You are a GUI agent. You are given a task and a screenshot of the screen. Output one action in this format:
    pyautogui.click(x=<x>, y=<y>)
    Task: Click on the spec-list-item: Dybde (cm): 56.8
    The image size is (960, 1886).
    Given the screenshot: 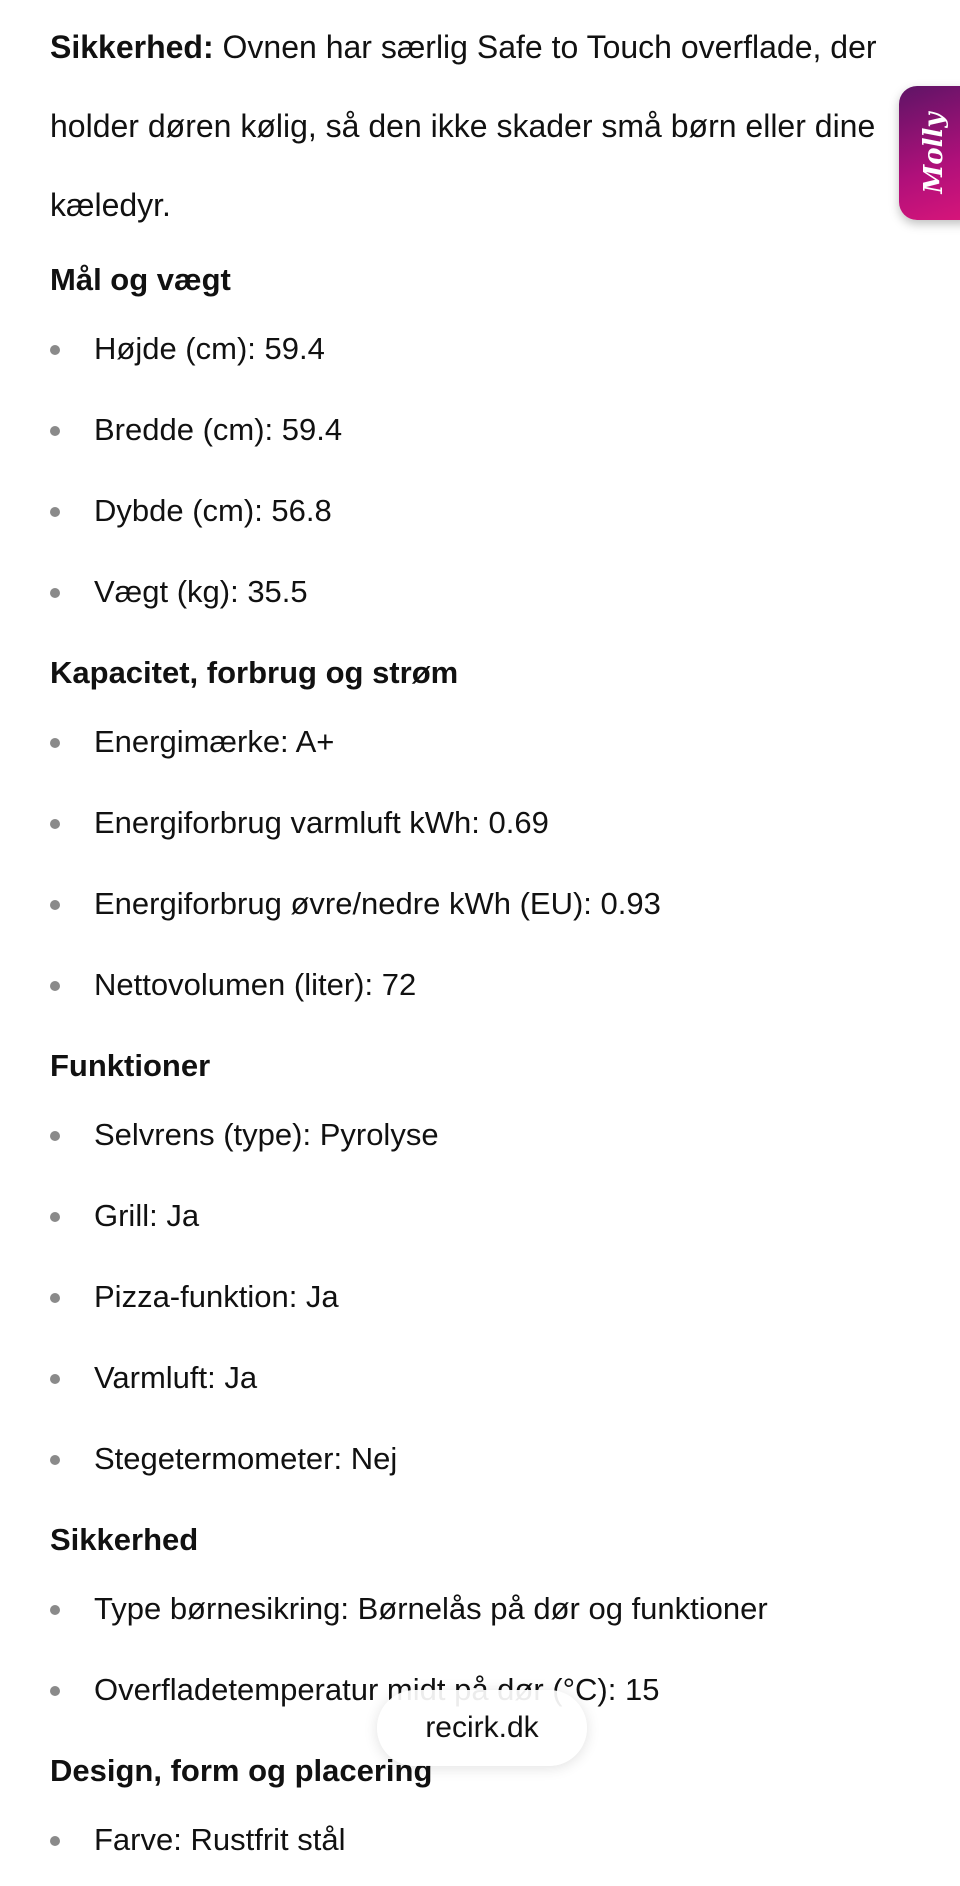 What is the action you would take?
    pyautogui.click(x=485, y=516)
    